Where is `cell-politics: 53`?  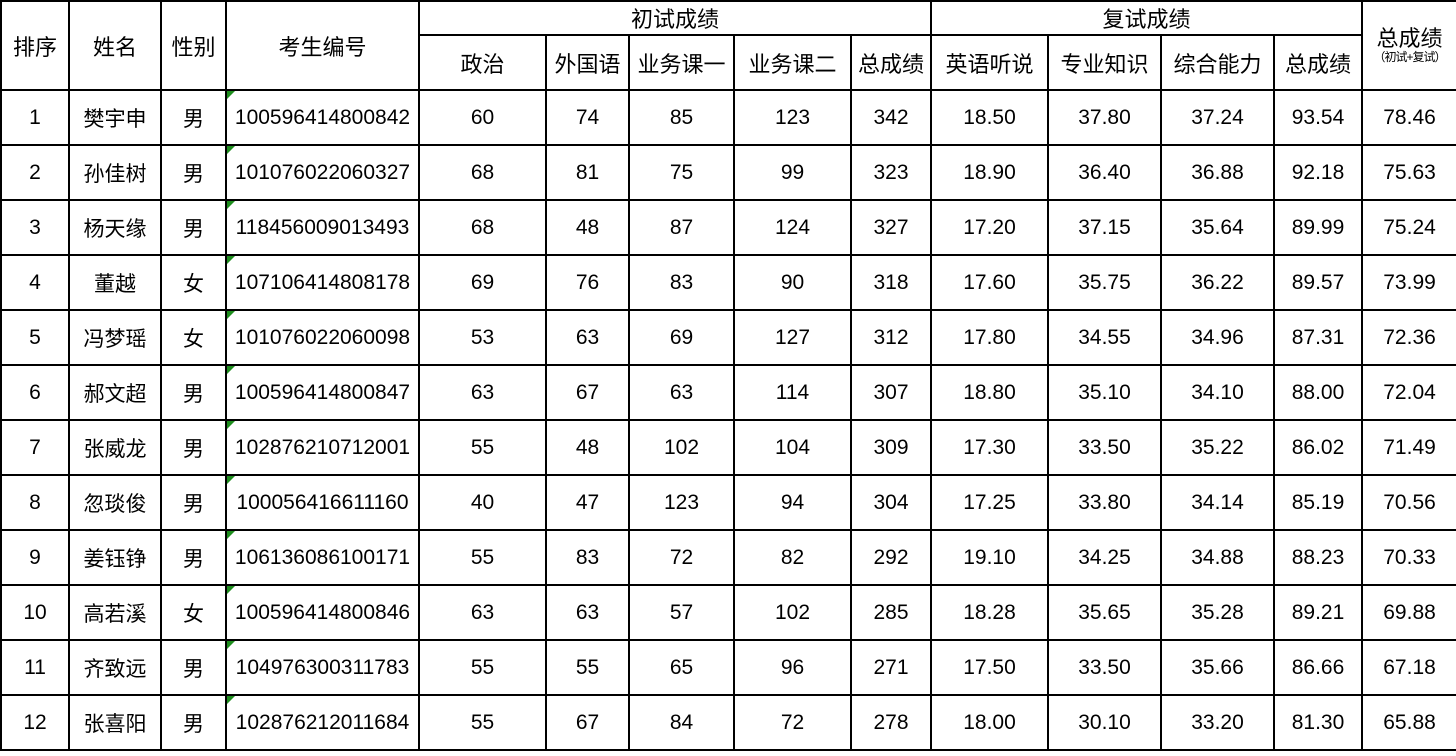 cell-politics: 53 is located at coordinates (482, 337).